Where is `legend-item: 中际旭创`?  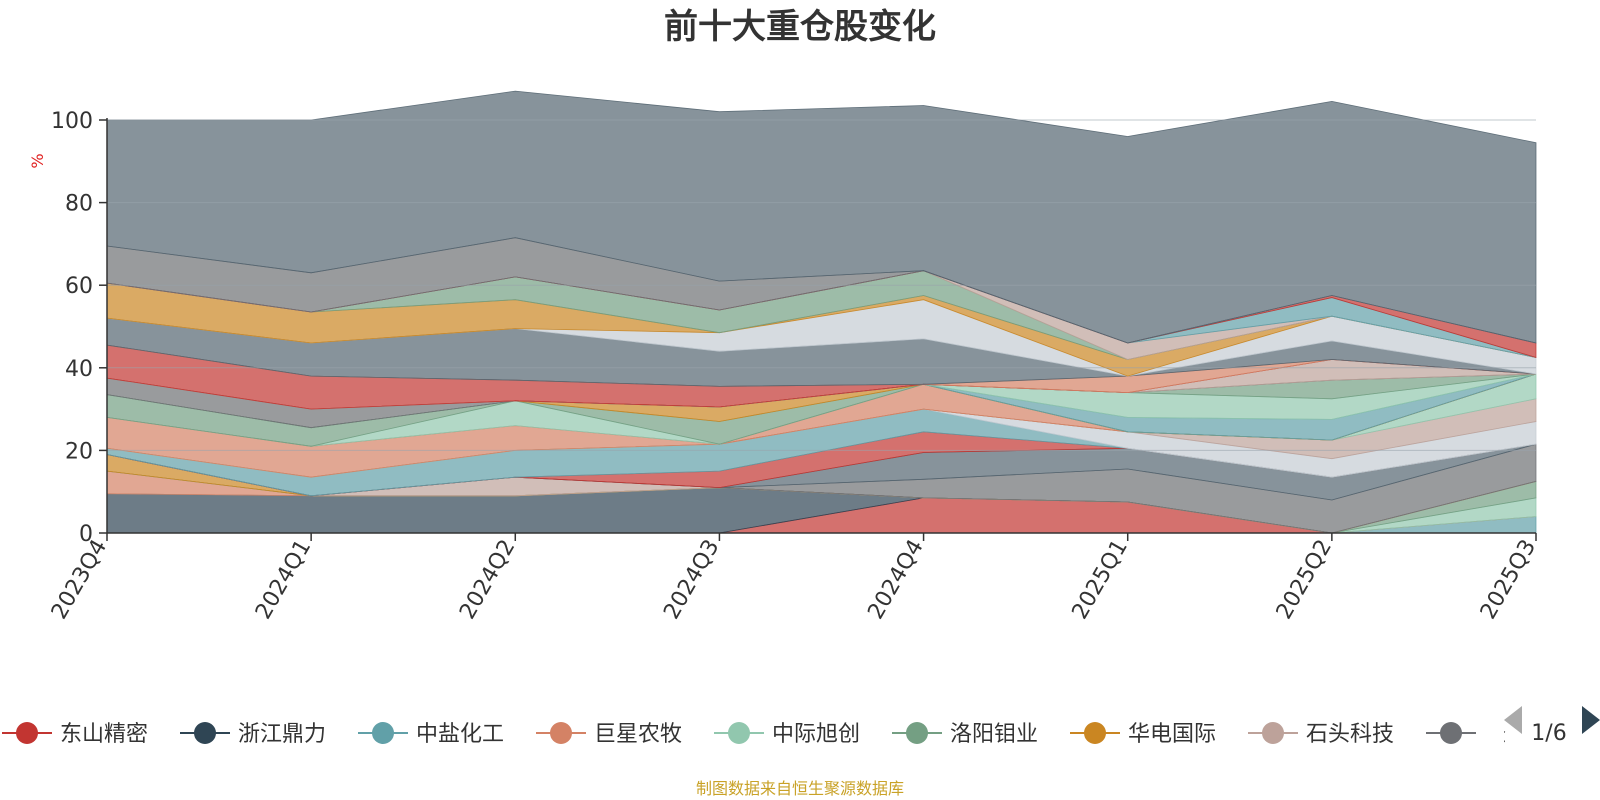 legend-item: 中际旭创 is located at coordinates (787, 734).